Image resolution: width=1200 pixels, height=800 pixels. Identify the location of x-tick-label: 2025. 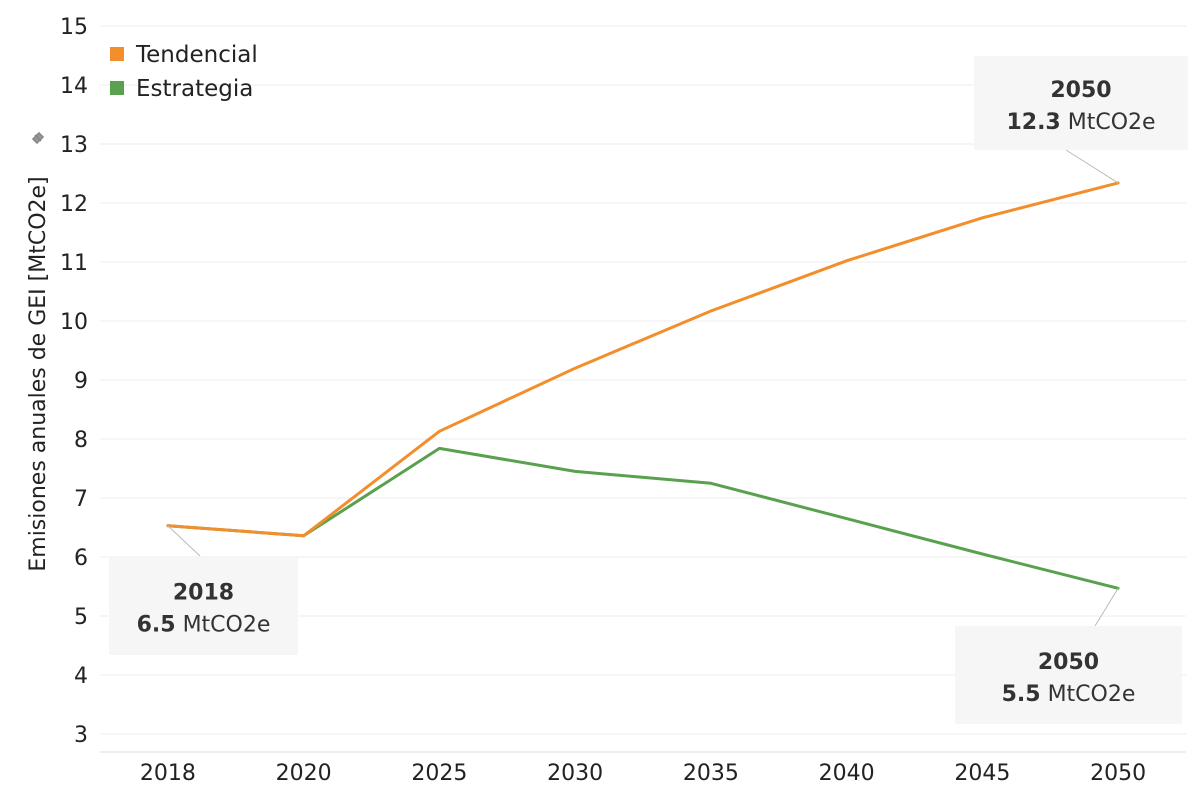
(439, 773).